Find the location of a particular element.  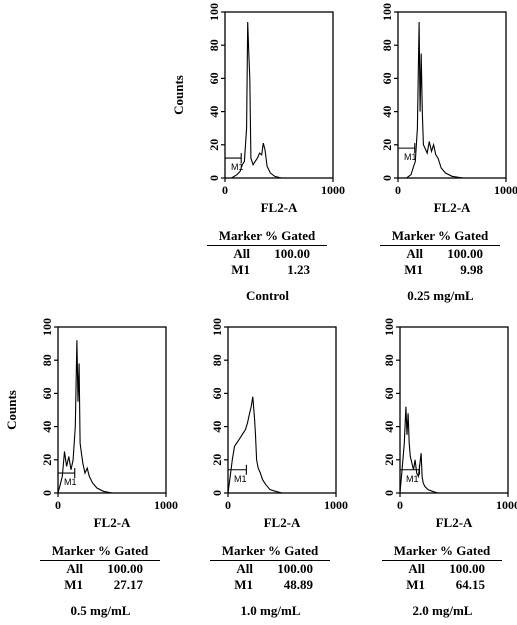

marker-stats-table: Marker % Gated All 100.00 M1 1.23 is located at coordinates (267, 253).